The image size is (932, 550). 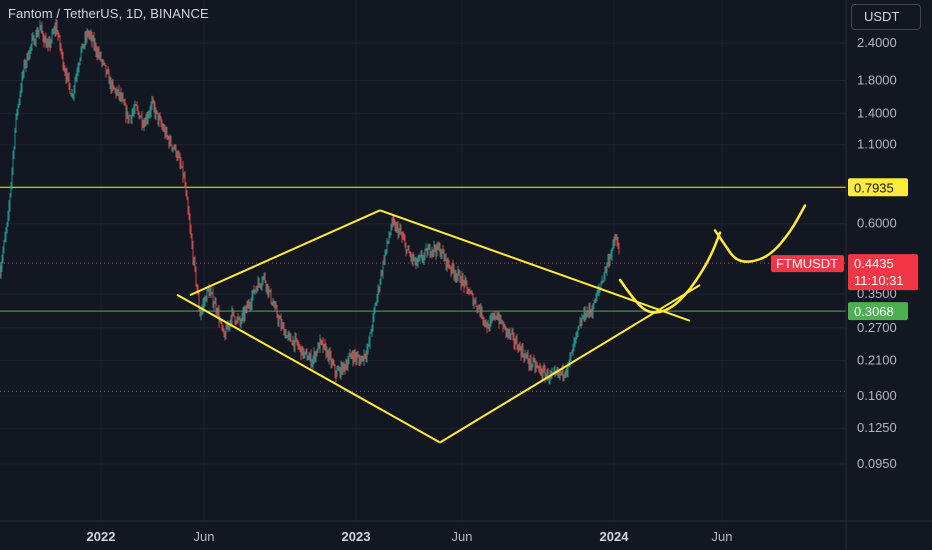 What do you see at coordinates (877, 42) in the screenshot?
I see `y-tick-label: 2.4000` at bounding box center [877, 42].